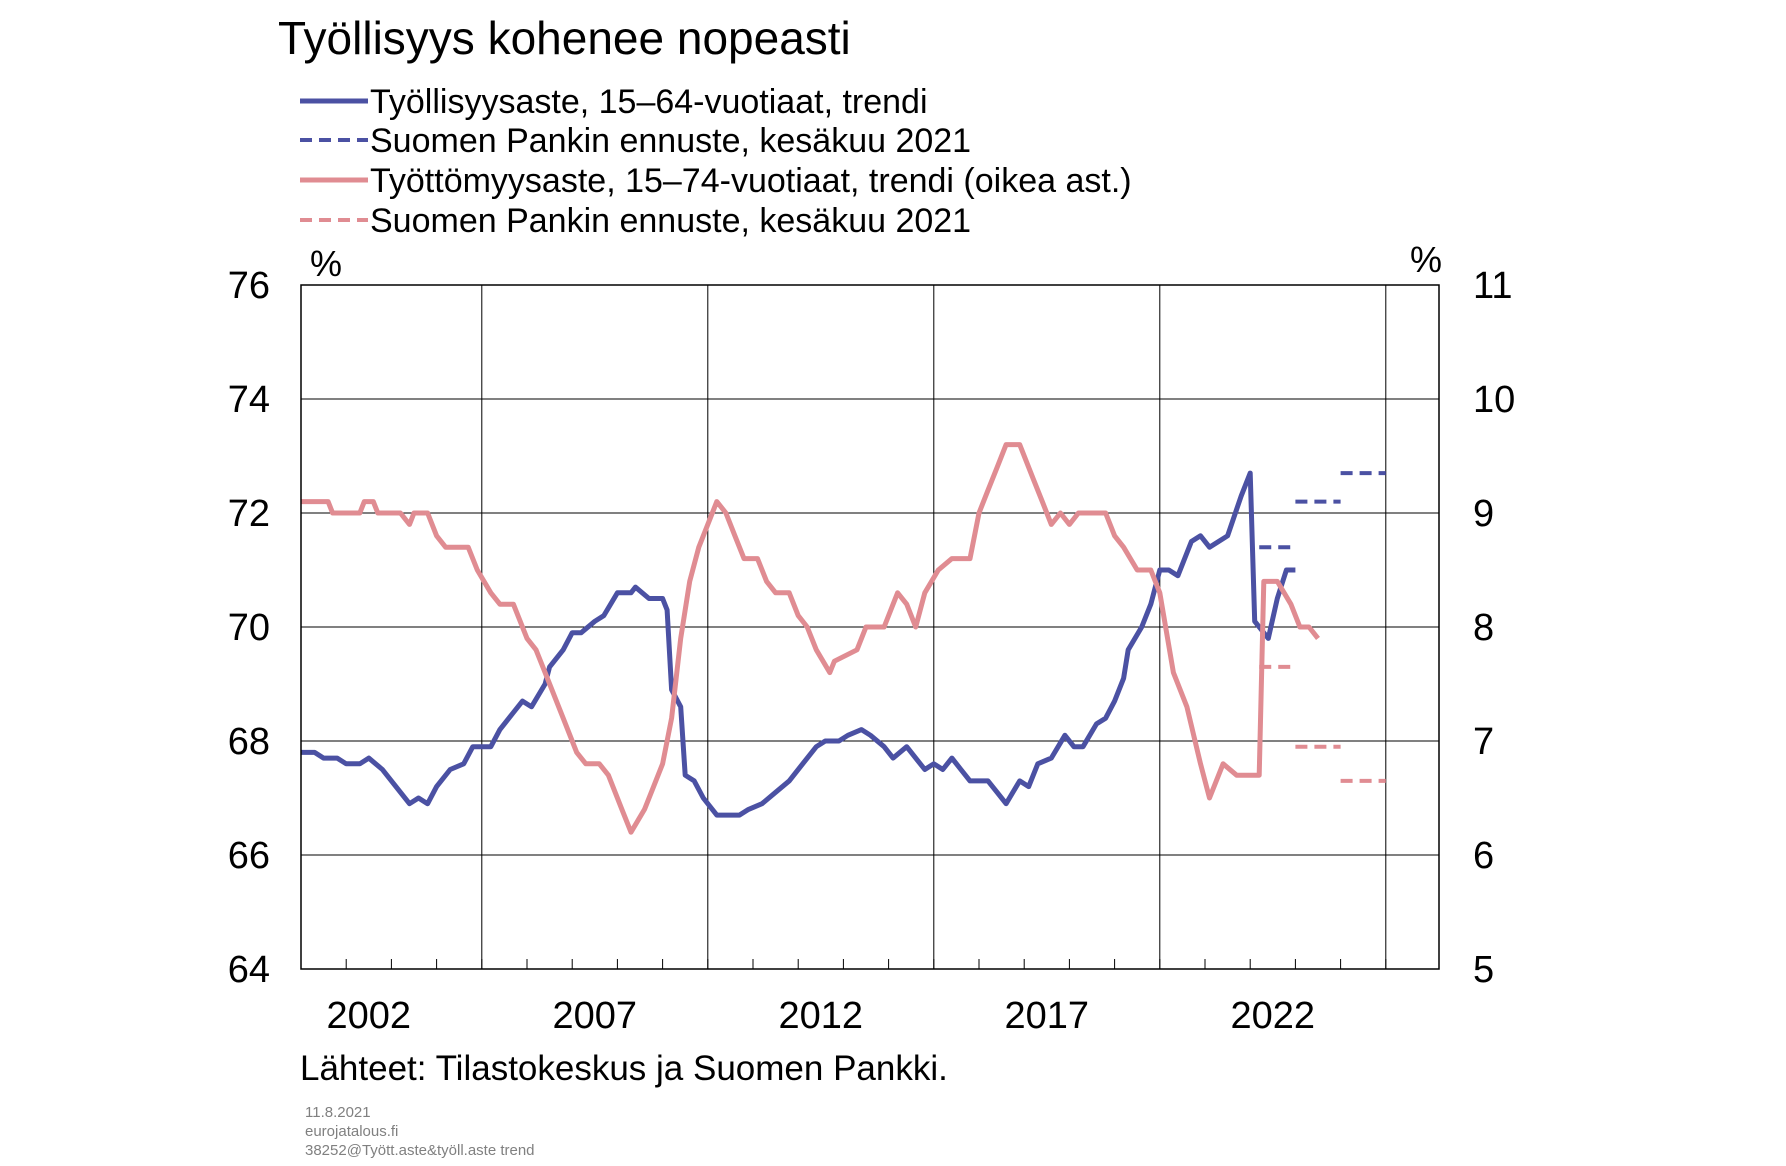 The image size is (1786, 1166). I want to click on legend-label-unemployment-forecast: Suomen Pankin ennuste, kesäkuu 2021, so click(670, 221).